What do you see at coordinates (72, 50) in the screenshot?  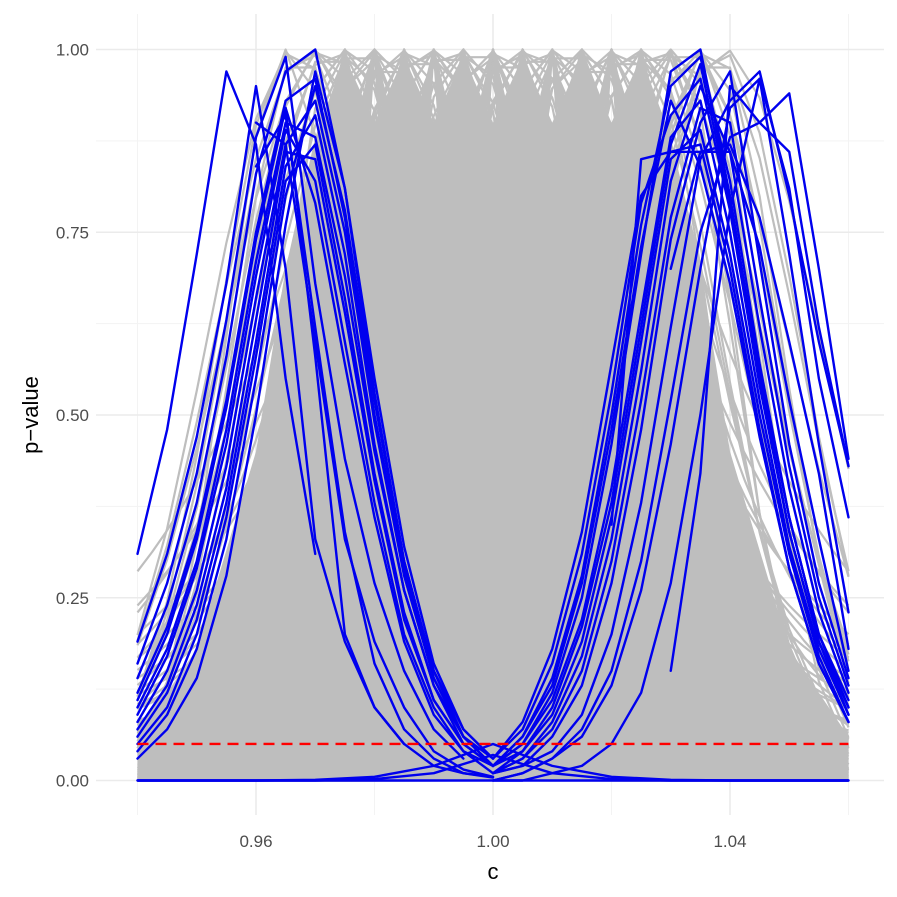 I see `y-tick-label: 1.00` at bounding box center [72, 50].